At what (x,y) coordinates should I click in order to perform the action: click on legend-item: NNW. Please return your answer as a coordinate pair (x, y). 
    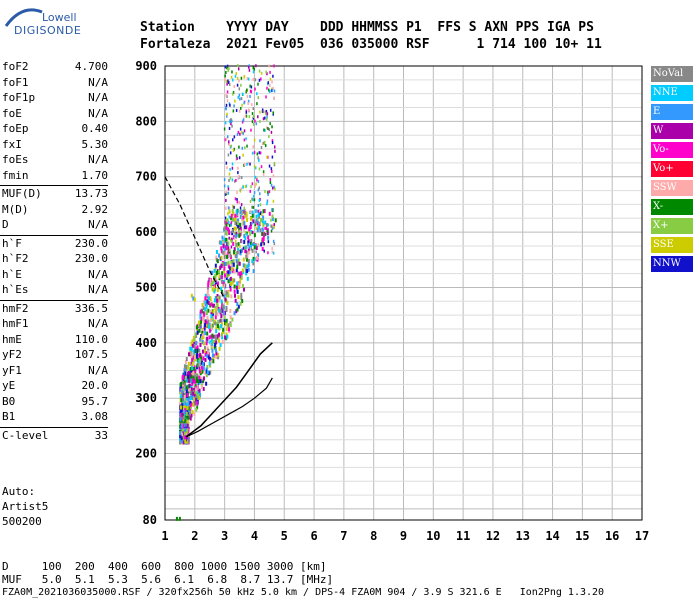
    Looking at the image, I should click on (672, 264).